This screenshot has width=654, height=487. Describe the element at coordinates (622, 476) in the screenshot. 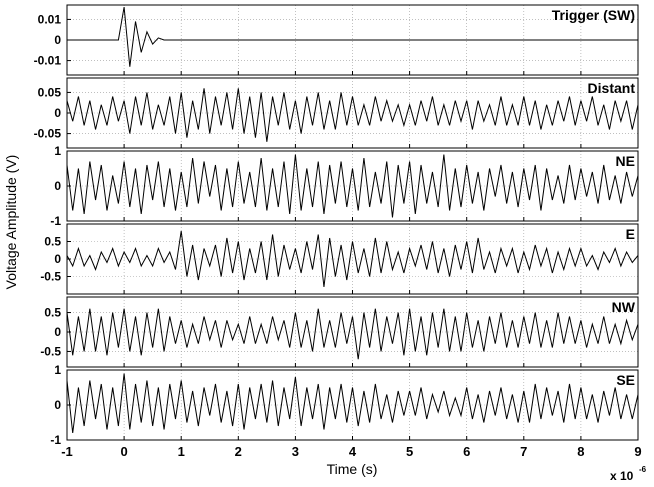

I see `x-multiplier: x 10` at that location.